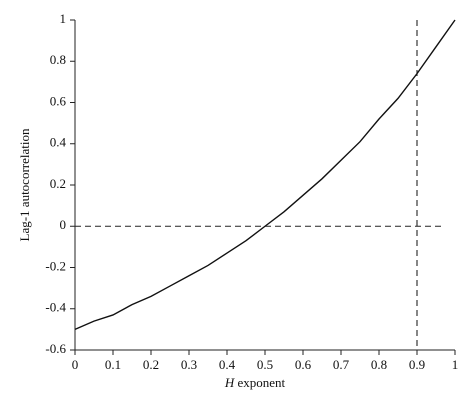 This screenshot has height=412, width=474. Describe the element at coordinates (58, 142) in the screenshot. I see `y-tick-label: 0.4` at that location.